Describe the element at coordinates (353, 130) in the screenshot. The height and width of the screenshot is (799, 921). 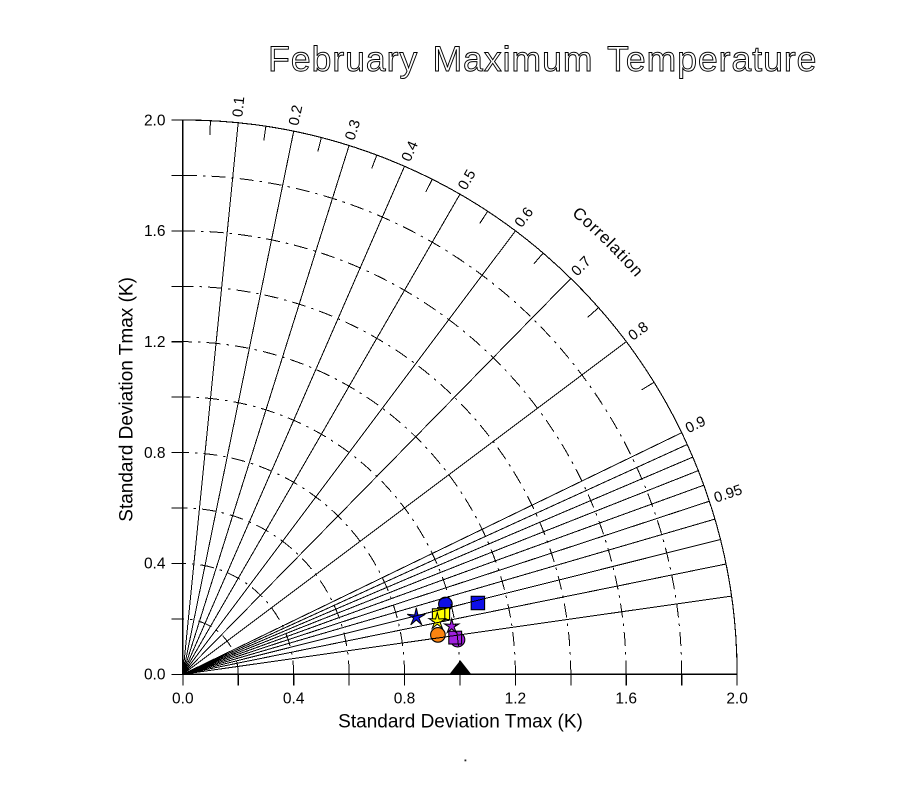
I see `svg-text: 0.3` at that location.